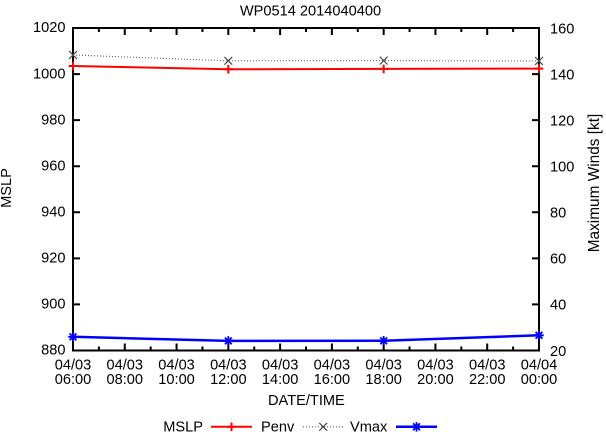  I want to click on svg-text: 12:00, so click(228, 380).